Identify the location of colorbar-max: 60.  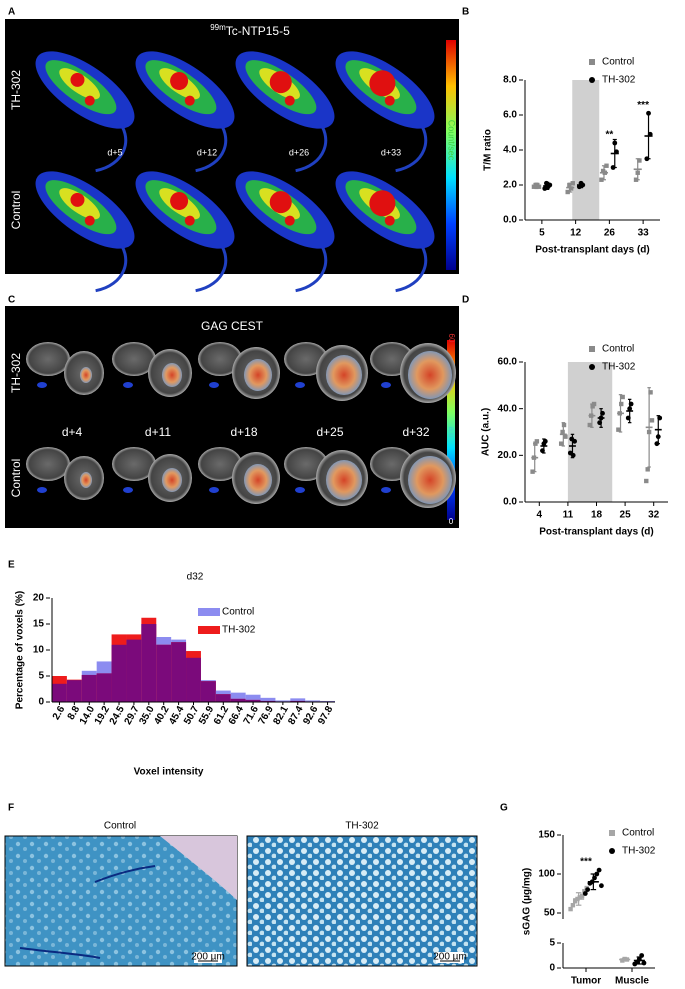
(451, 338).